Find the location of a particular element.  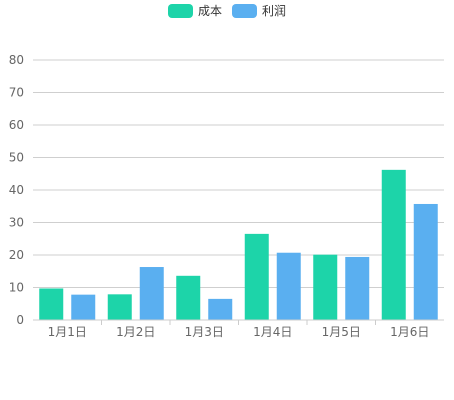

x-tick-label-2: 1月2日 is located at coordinates (135, 332).